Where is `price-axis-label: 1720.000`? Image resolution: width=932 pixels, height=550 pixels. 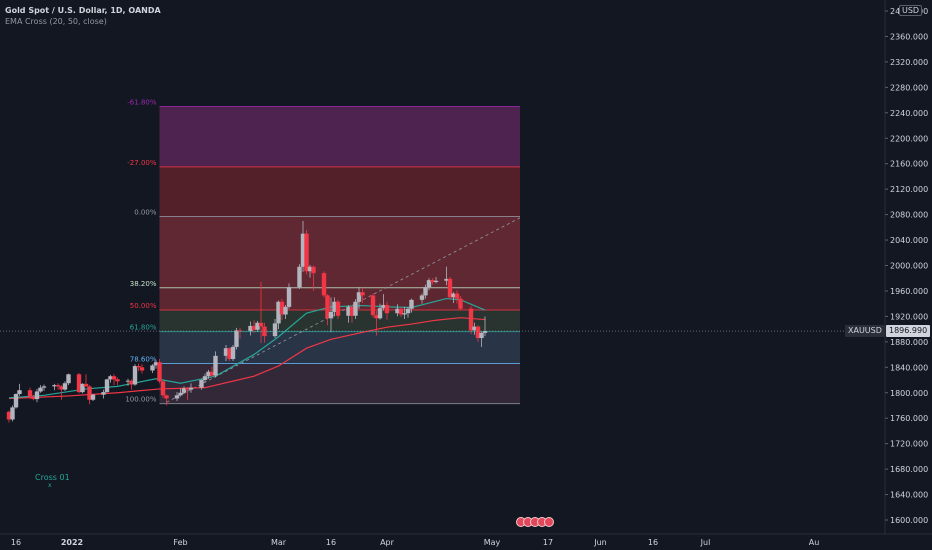
price-axis-label: 1720.000 is located at coordinates (909, 444).